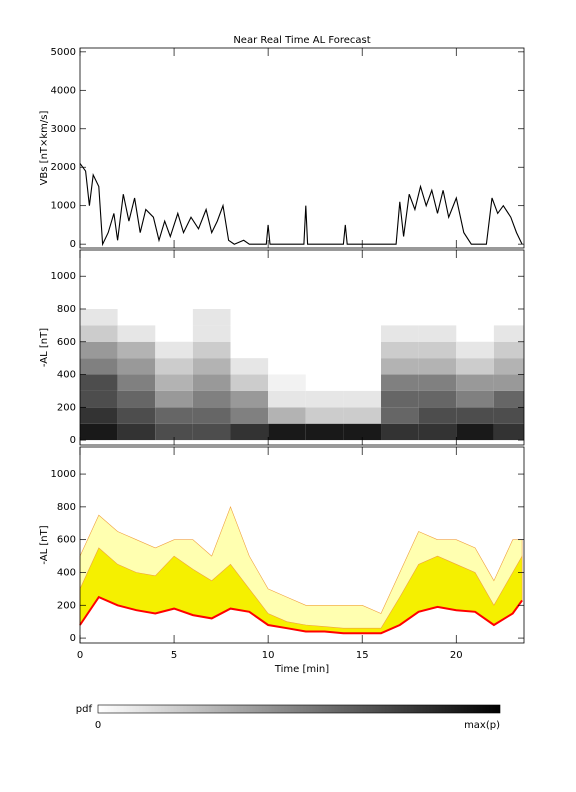 This screenshot has height=792, width=576. Describe the element at coordinates (84, 709) in the screenshot. I see `colorbar-label: pdf` at that location.